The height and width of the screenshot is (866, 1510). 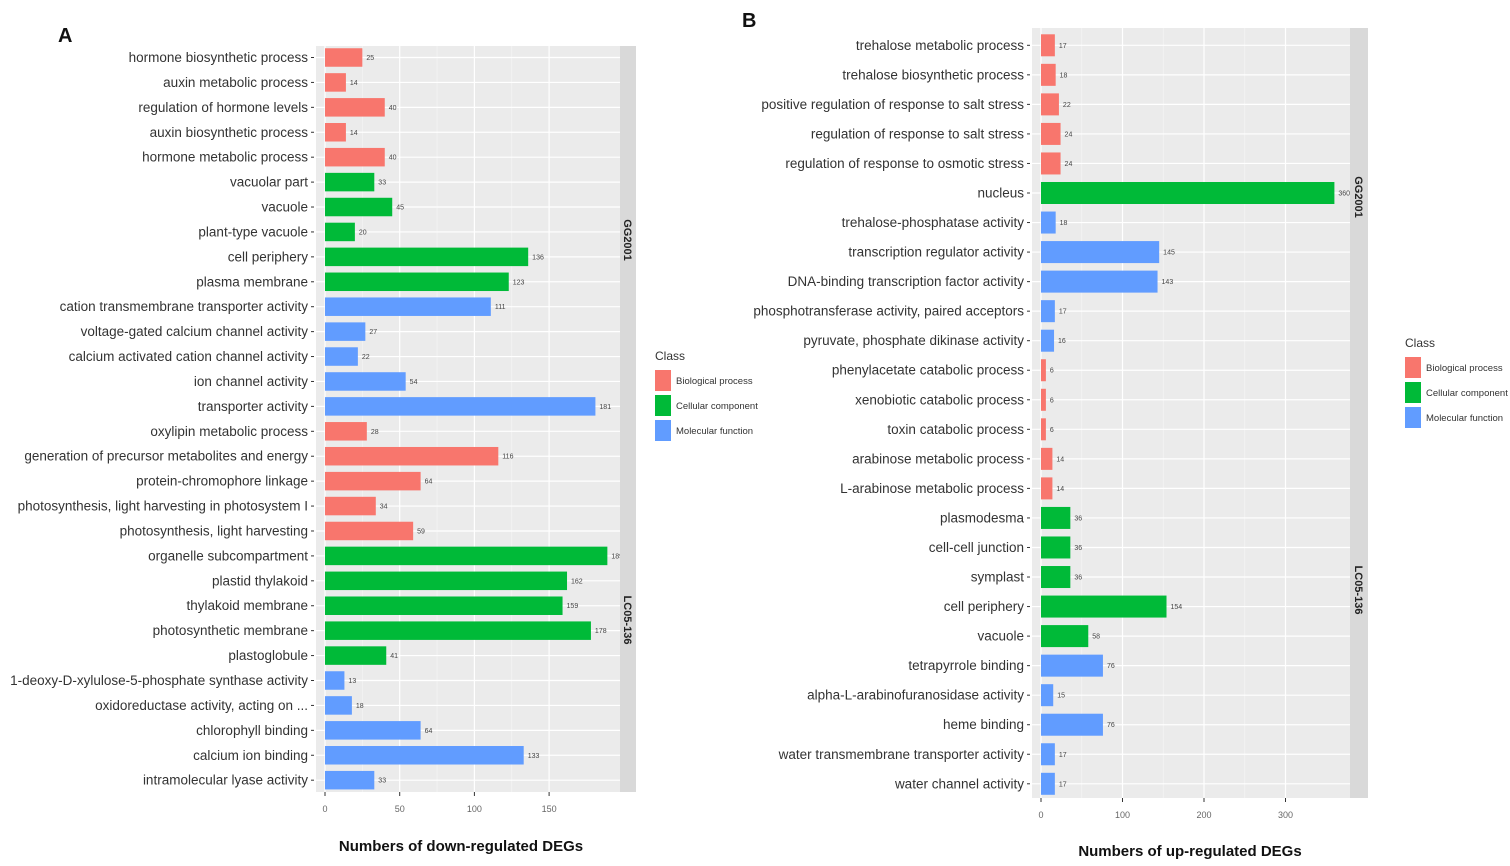 What do you see at coordinates (370, 58) in the screenshot?
I see `panel-a-gg2001-hormone-biosynthetic-process-data-label: 25` at bounding box center [370, 58].